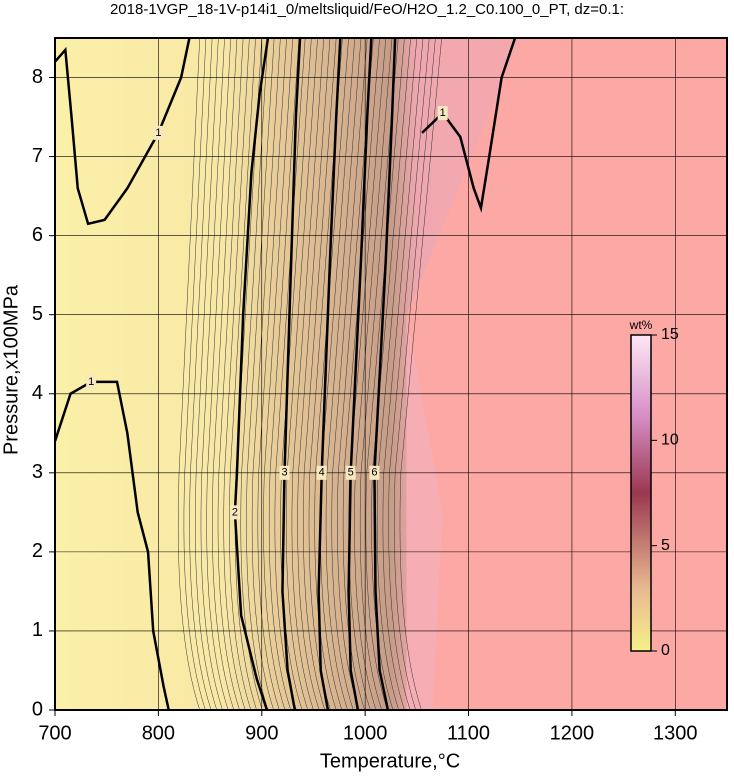  I want to click on colorbar, so click(641, 493).